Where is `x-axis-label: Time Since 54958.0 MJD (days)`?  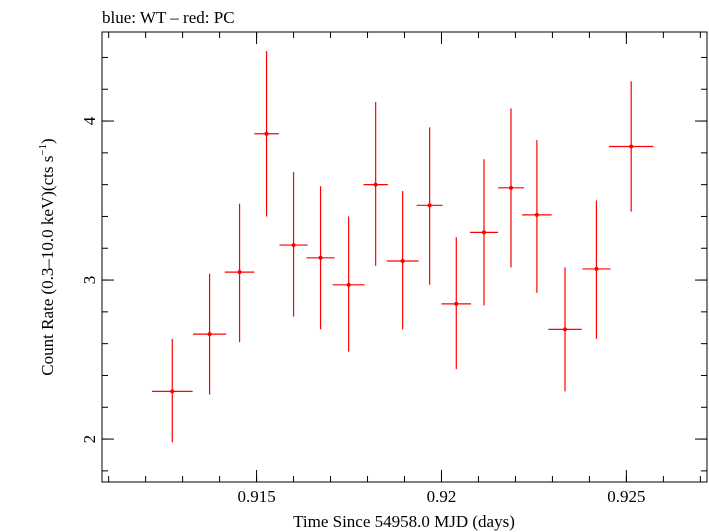
x-axis-label: Time Since 54958.0 MJD (days) is located at coordinates (404, 521).